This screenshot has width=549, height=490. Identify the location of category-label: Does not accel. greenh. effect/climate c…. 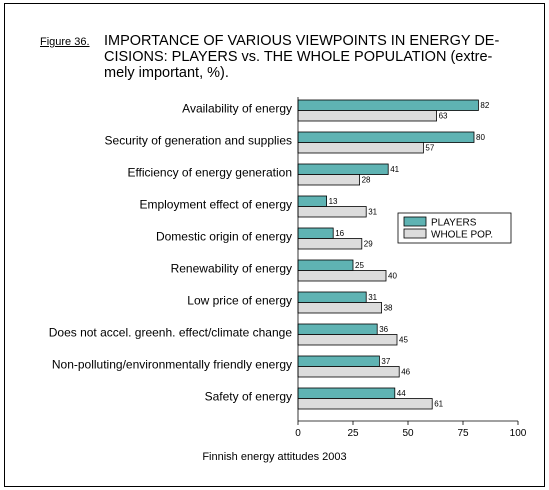
(171, 333).